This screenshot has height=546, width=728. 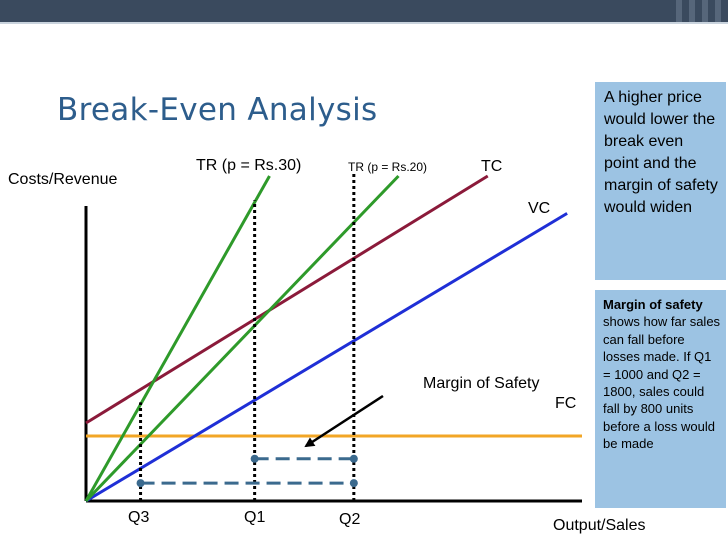 I want to click on margin-of-safety-arrow, so click(x=344, y=421).